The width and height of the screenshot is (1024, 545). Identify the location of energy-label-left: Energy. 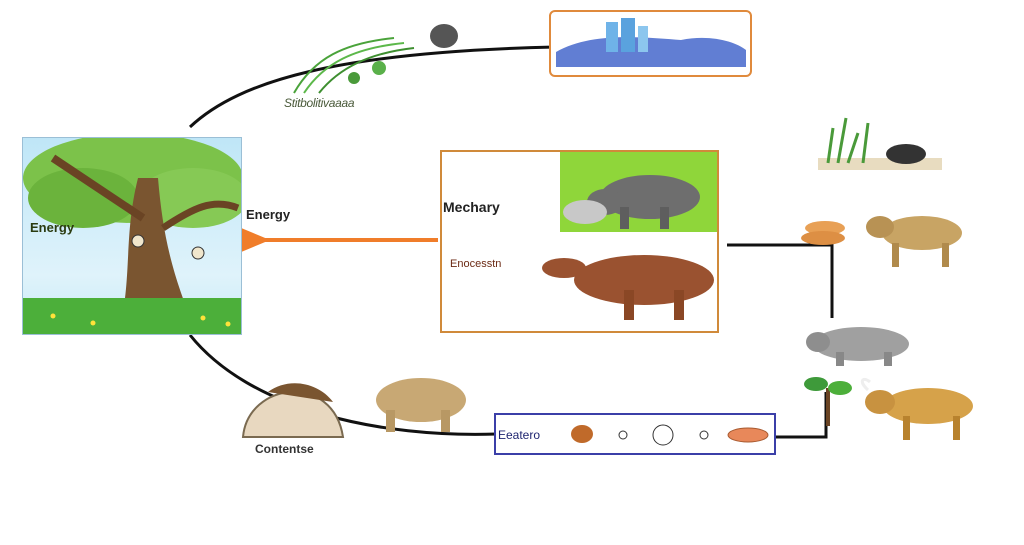
(52, 227).